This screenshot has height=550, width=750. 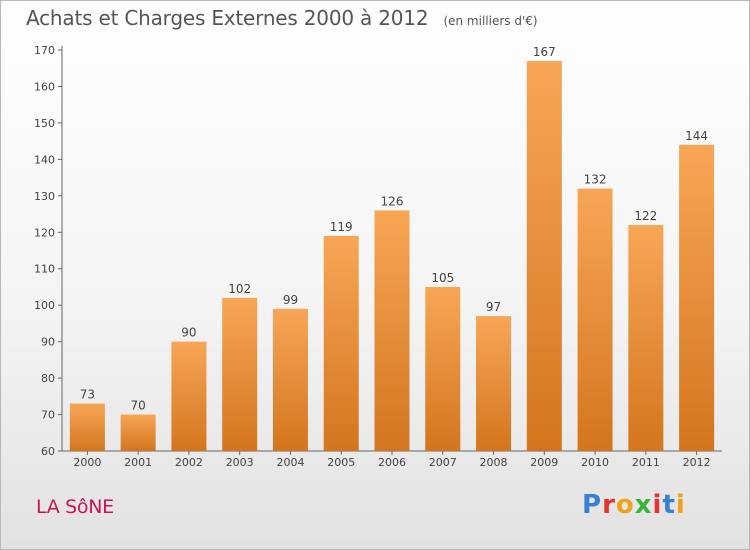 I want to click on logo-letter: r, so click(x=609, y=505).